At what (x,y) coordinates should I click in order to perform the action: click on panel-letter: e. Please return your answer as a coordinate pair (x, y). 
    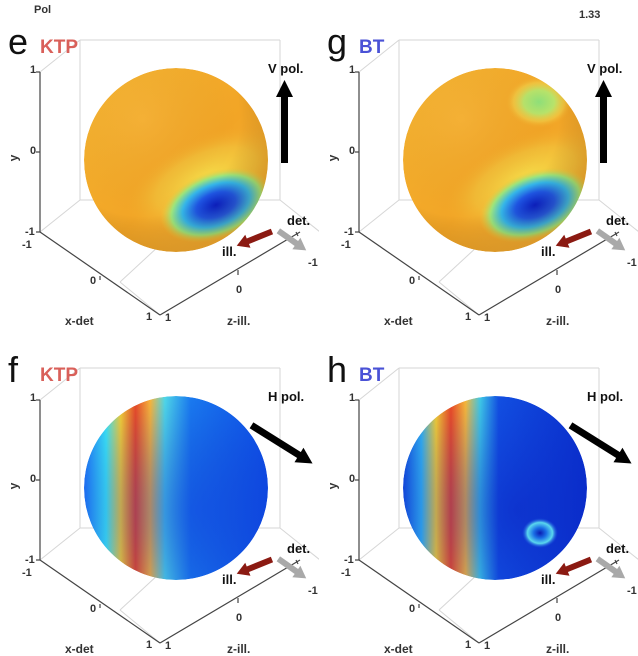
    Looking at the image, I should click on (18, 42).